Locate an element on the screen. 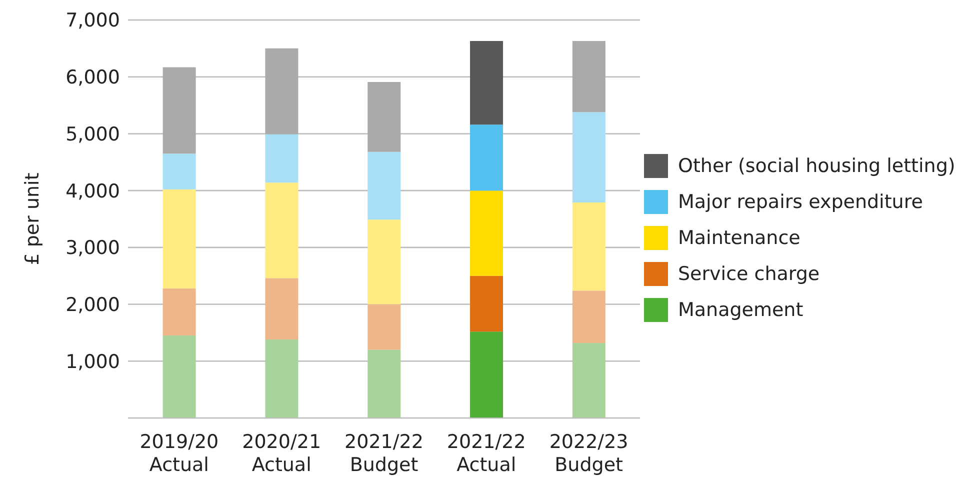 The width and height of the screenshot is (978, 477). y-tick-label: 2,000 is located at coordinates (93, 305).